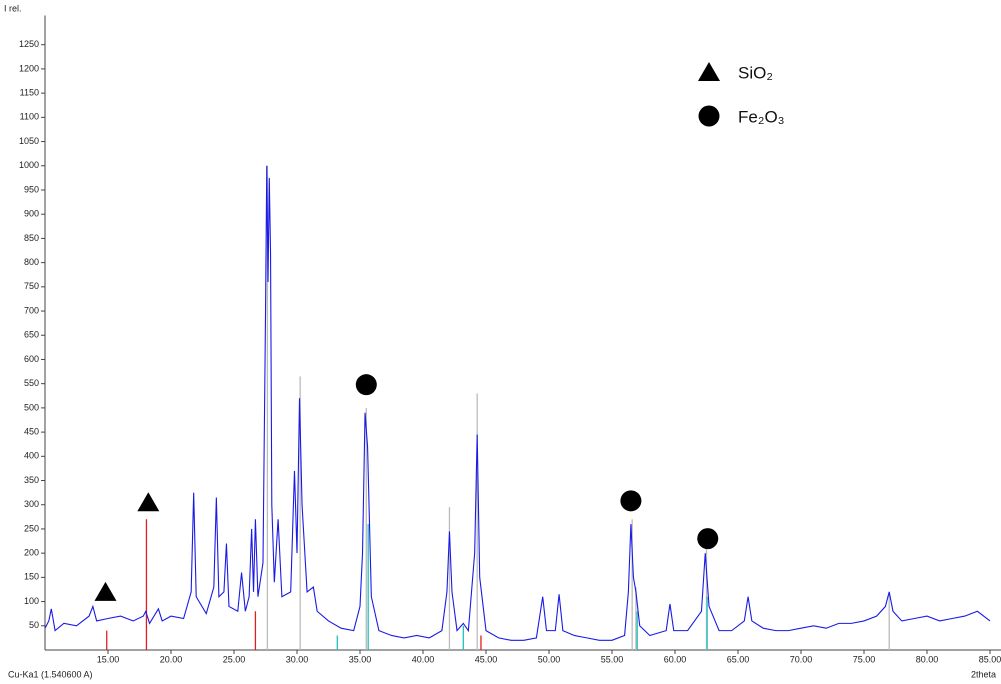 This screenshot has width=1001, height=684. Describe the element at coordinates (29, 93) in the screenshot. I see `y-tick-label: 1150` at that location.